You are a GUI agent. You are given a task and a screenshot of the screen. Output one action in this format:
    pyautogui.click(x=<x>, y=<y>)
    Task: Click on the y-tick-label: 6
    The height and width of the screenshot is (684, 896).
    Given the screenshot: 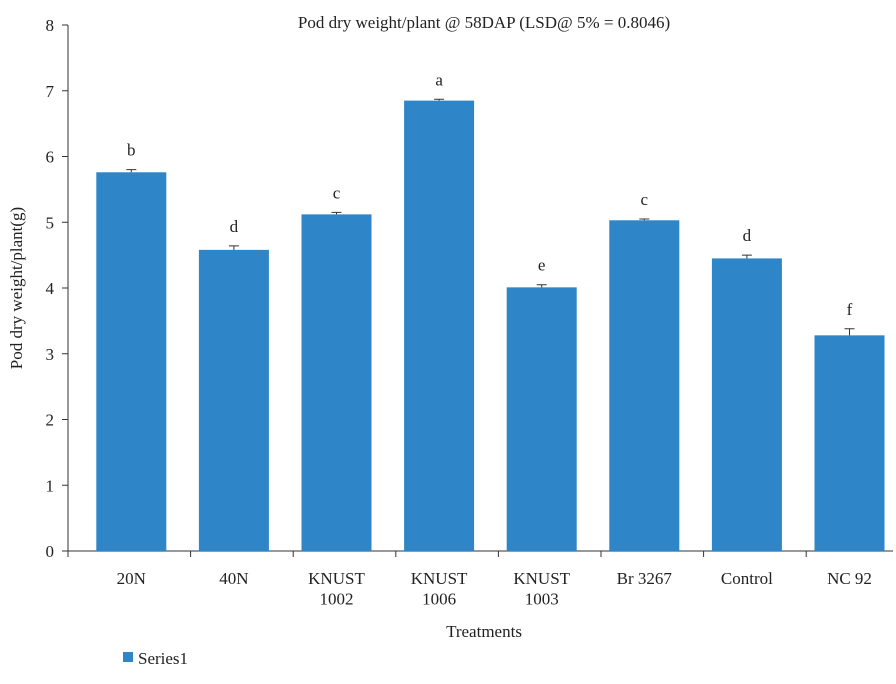 What is the action you would take?
    pyautogui.click(x=50, y=157)
    